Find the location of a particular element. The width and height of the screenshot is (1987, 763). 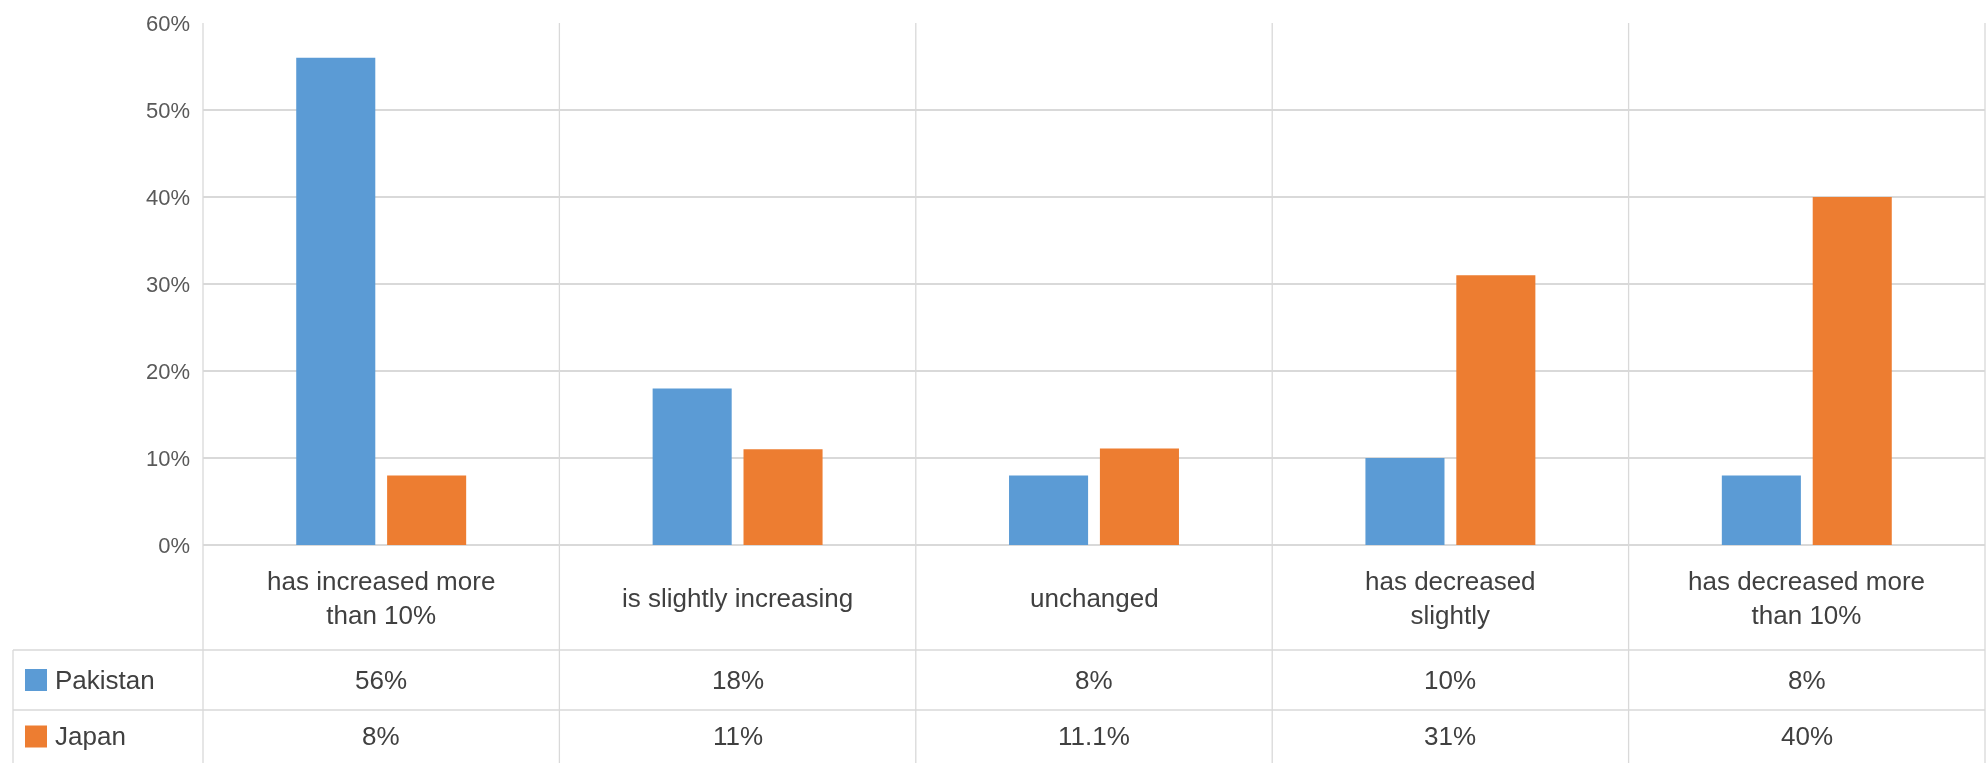

y-tick-label: 30% is located at coordinates (167, 284).